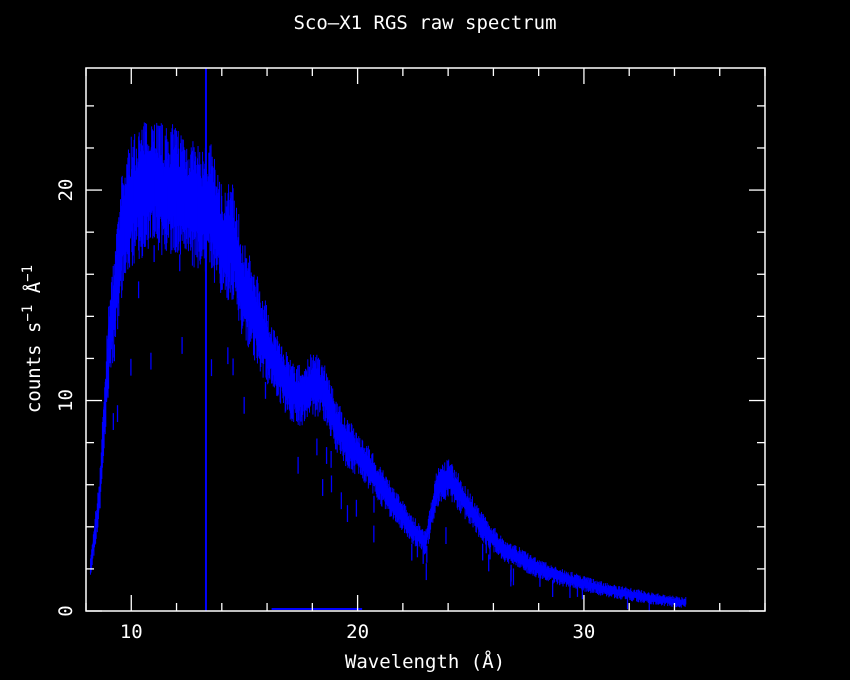 Image resolution: width=850 pixels, height=680 pixels. Describe the element at coordinates (583, 632) in the screenshot. I see `x-tick-label: 30` at that location.